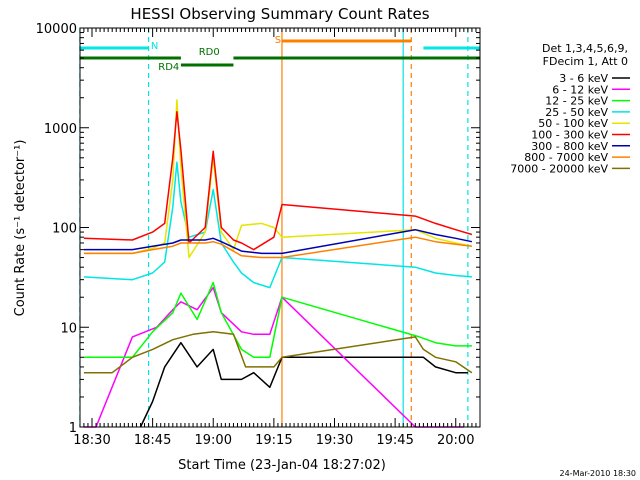 The width and height of the screenshot is (640, 480). I want to click on y-axis-label: Count Rate (s⁻¹ detector⁻¹), so click(20, 228).